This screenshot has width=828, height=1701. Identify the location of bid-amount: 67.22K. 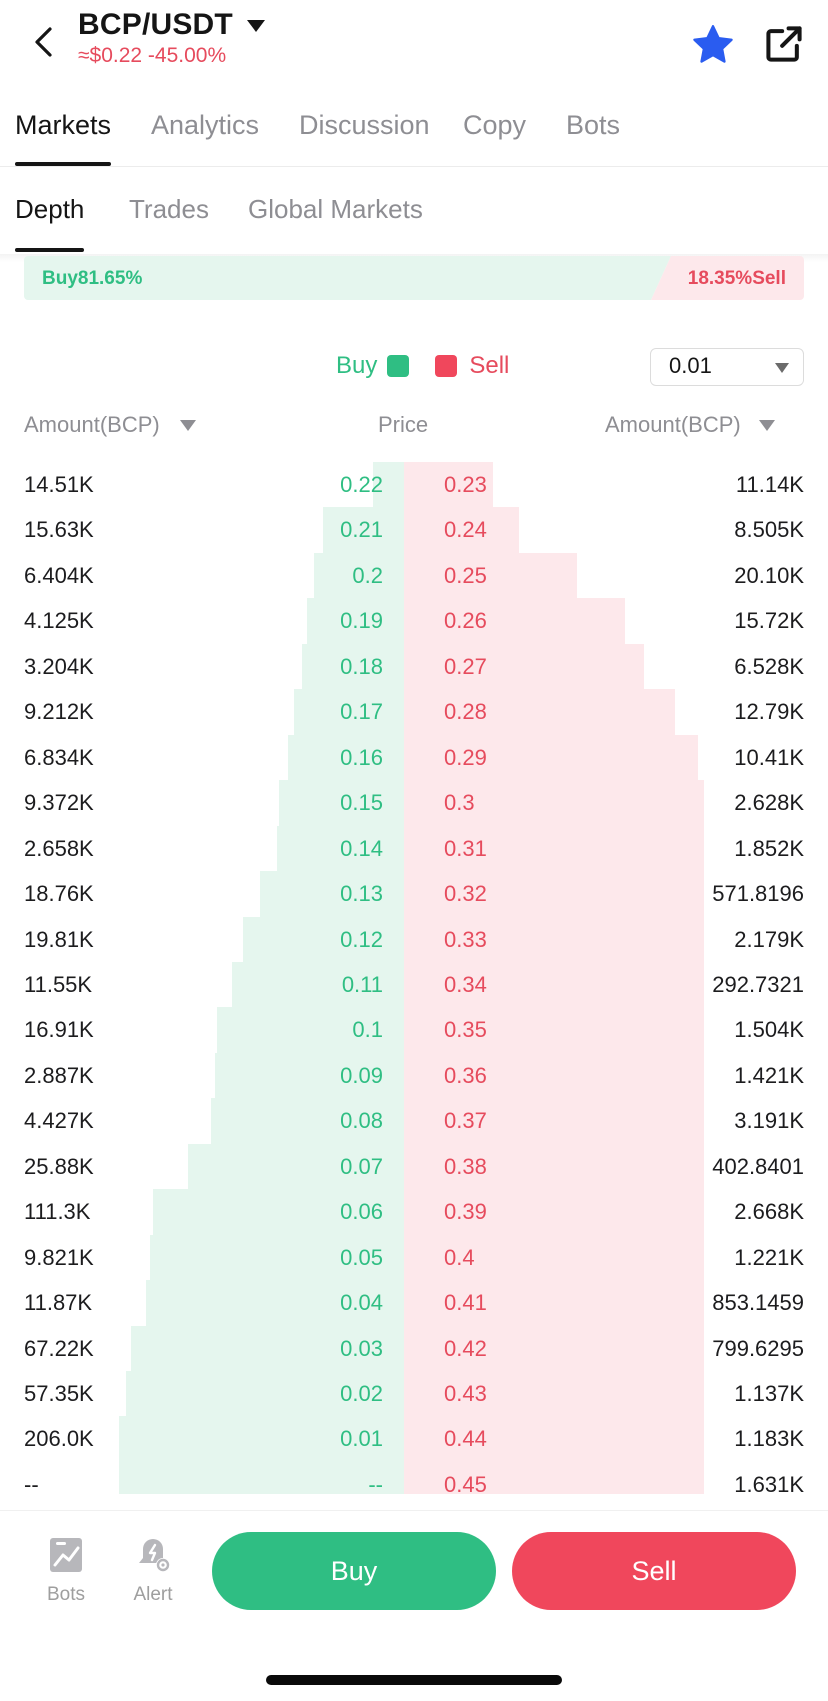
(59, 1348).